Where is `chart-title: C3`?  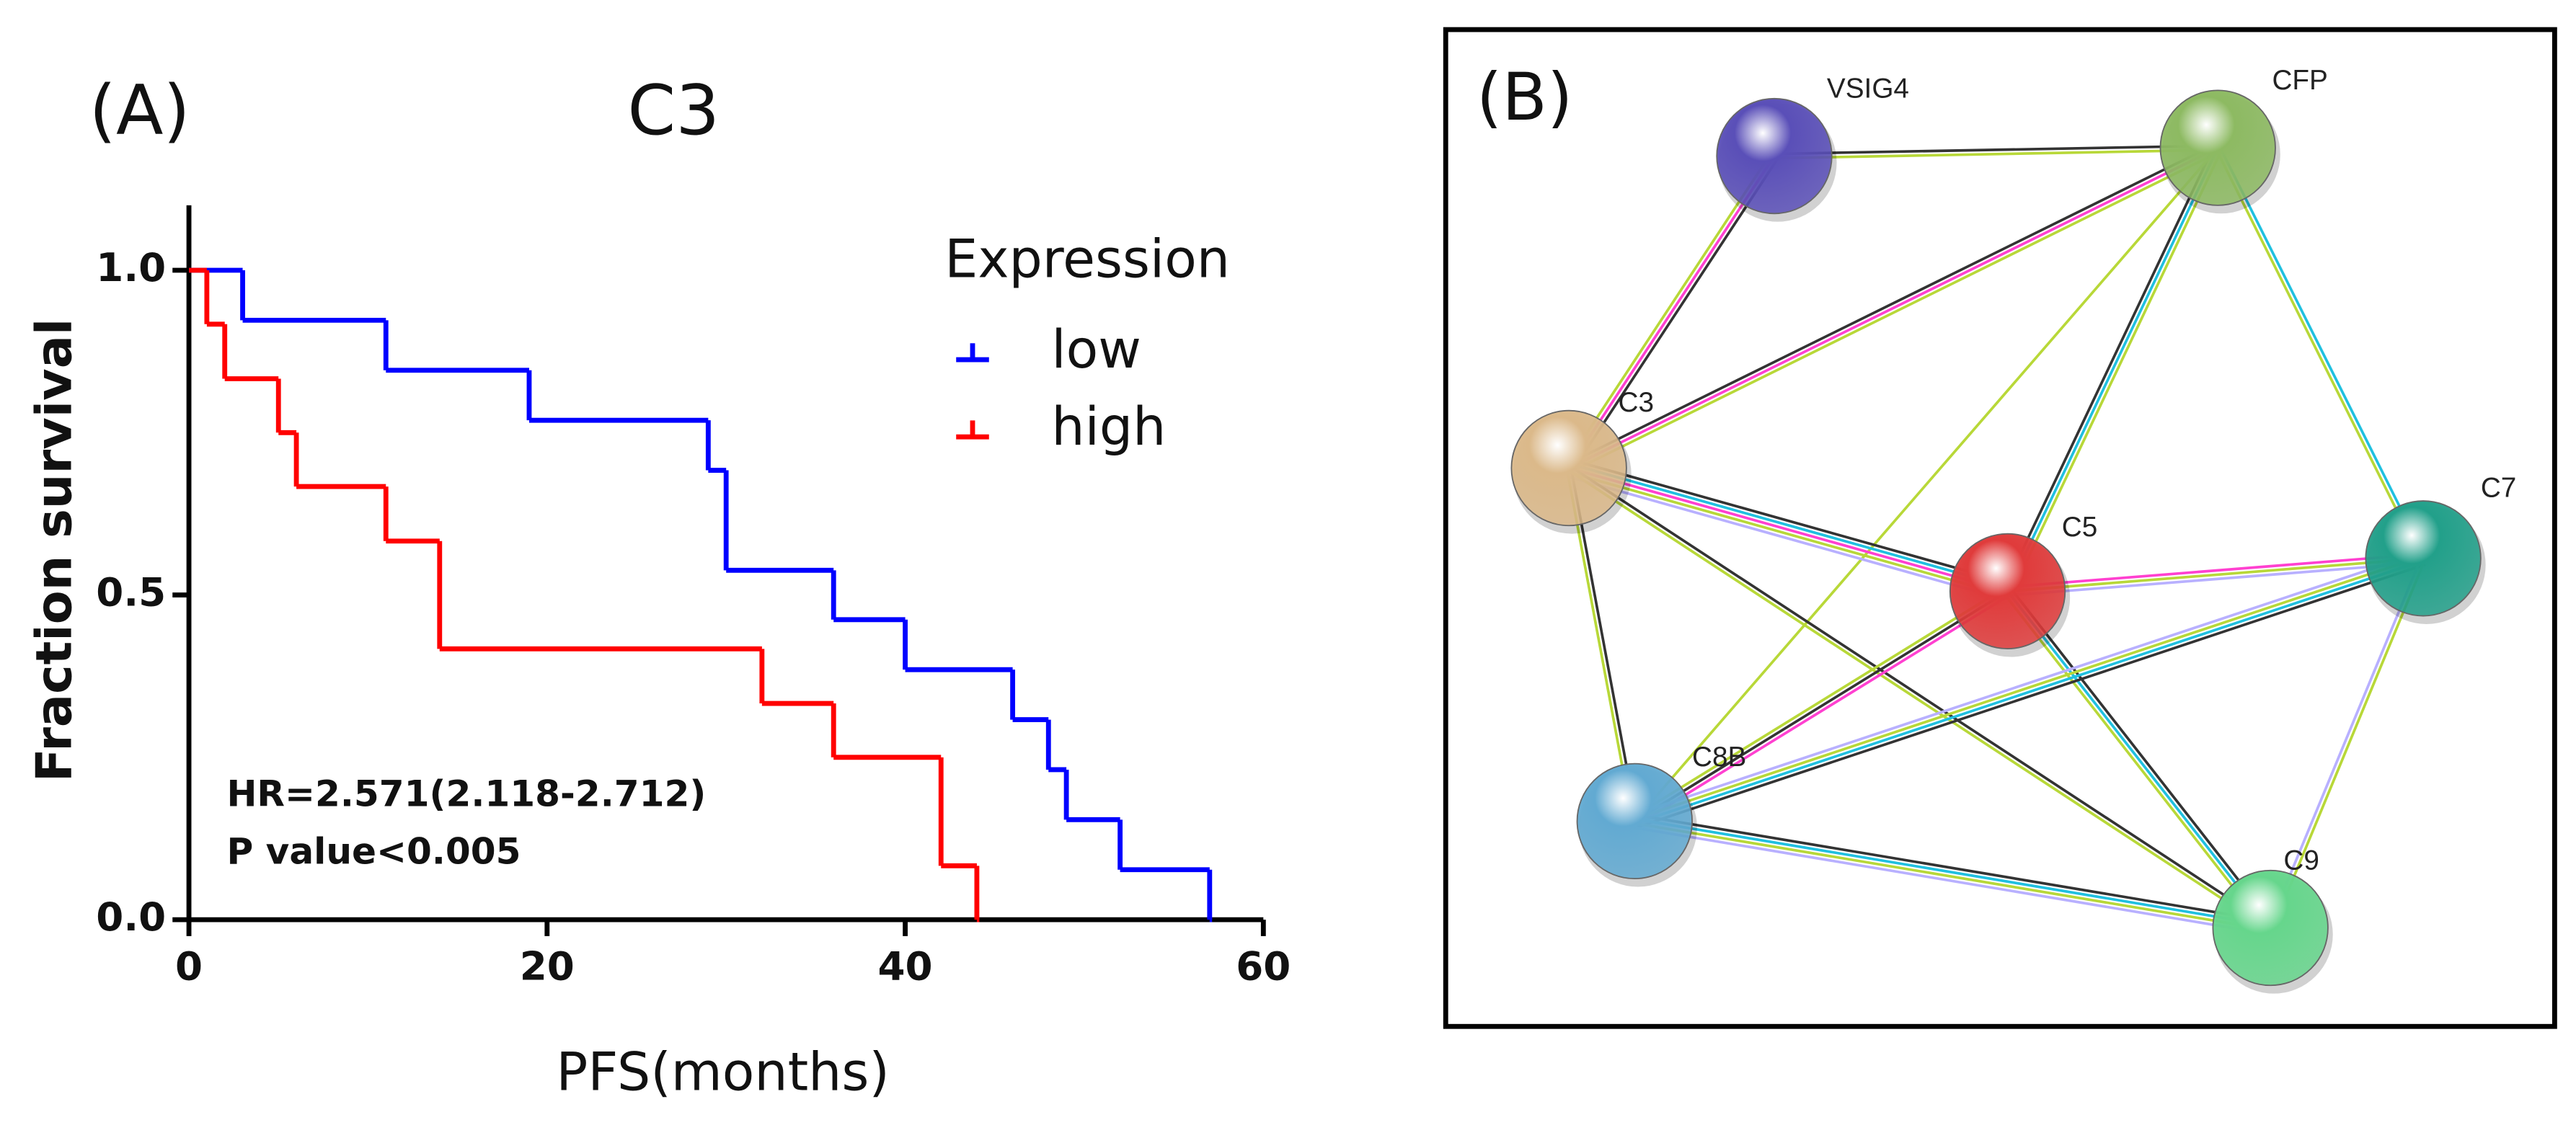 chart-title: C3 is located at coordinates (673, 110).